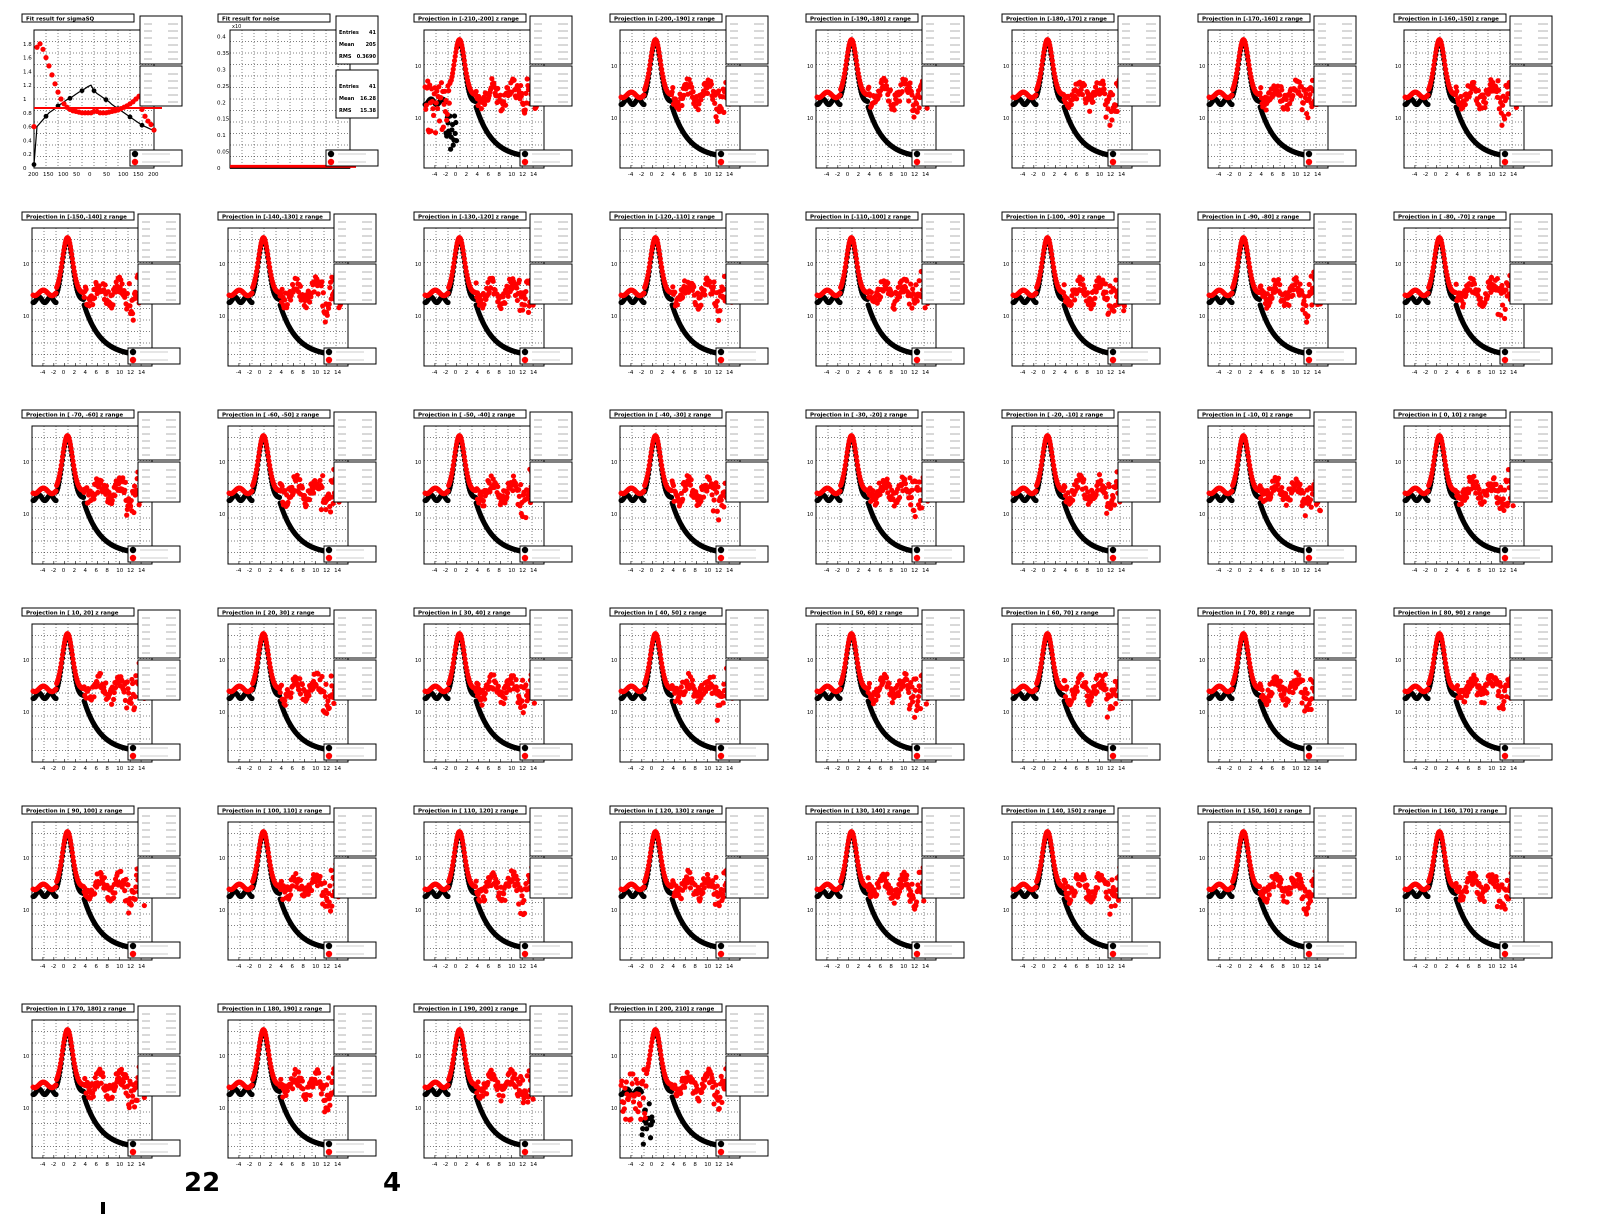 This screenshot has width=1600, height=1214. Describe the element at coordinates (860, 20) in the screenshot. I see `chart-title: Projection in [-190,-180] z range` at that location.